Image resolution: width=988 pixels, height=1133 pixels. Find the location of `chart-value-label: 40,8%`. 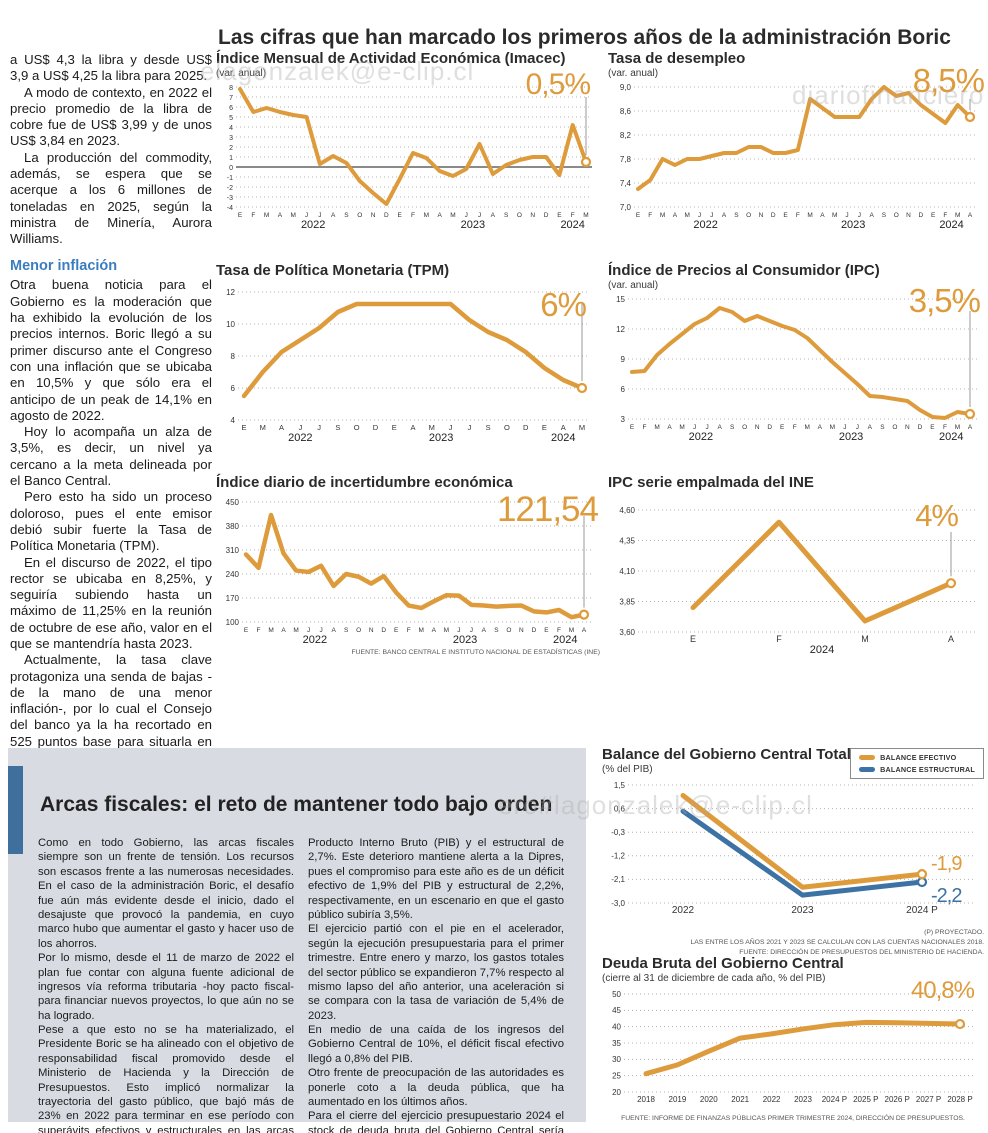

chart-value-label: 40,8% is located at coordinates (942, 990).